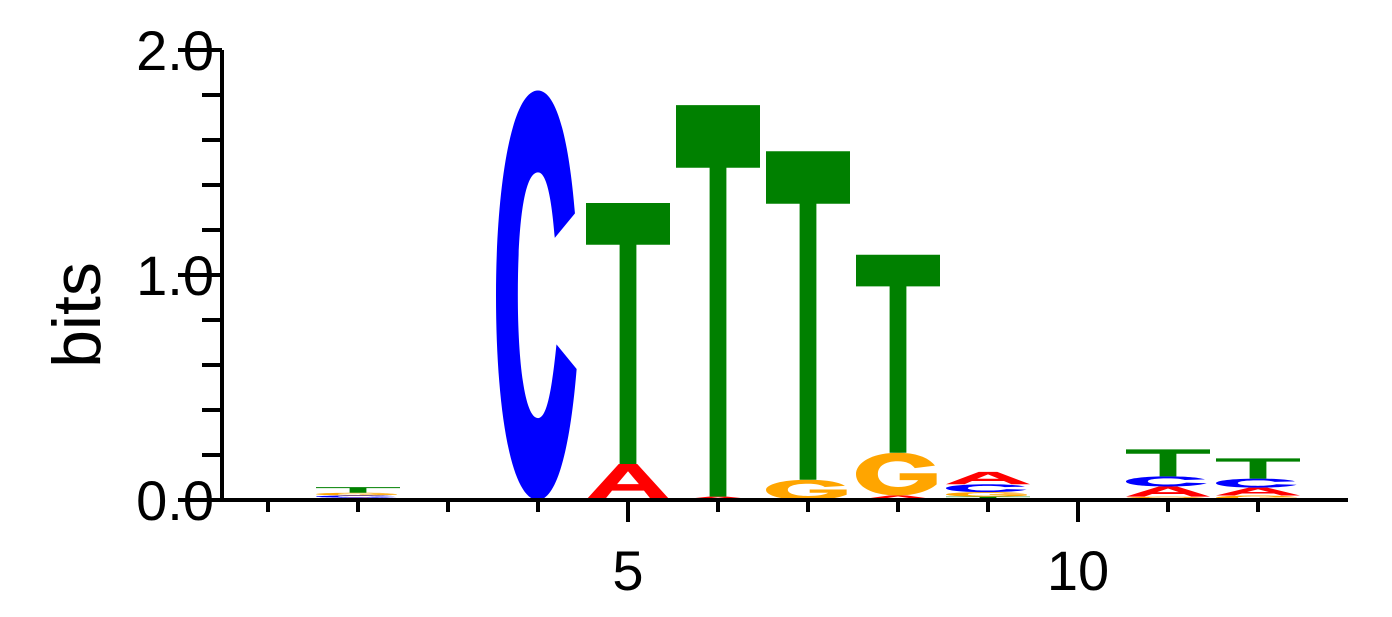 This screenshot has height=617, width=1392. I want to click on y-tick-label: 1.0, so click(175, 275).